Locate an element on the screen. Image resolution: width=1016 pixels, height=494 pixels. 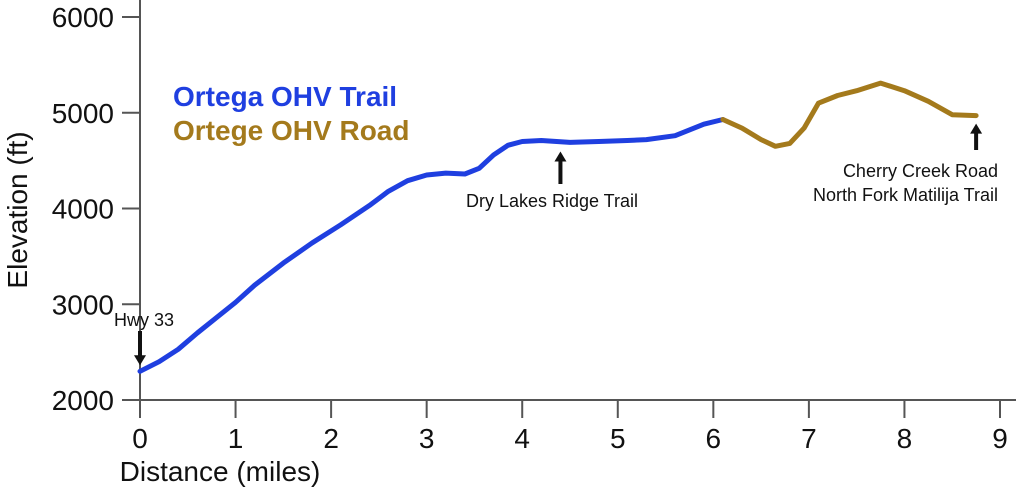
annotation-hwy-33: Hwy 33 is located at coordinates (144, 320).